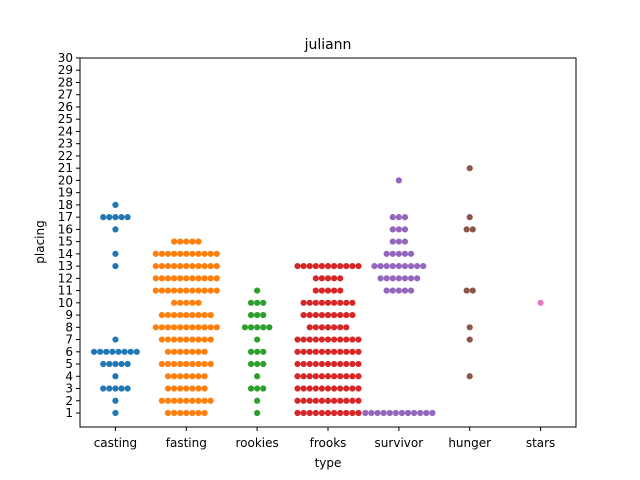  I want to click on y-tick-label: 18, so click(65, 205).